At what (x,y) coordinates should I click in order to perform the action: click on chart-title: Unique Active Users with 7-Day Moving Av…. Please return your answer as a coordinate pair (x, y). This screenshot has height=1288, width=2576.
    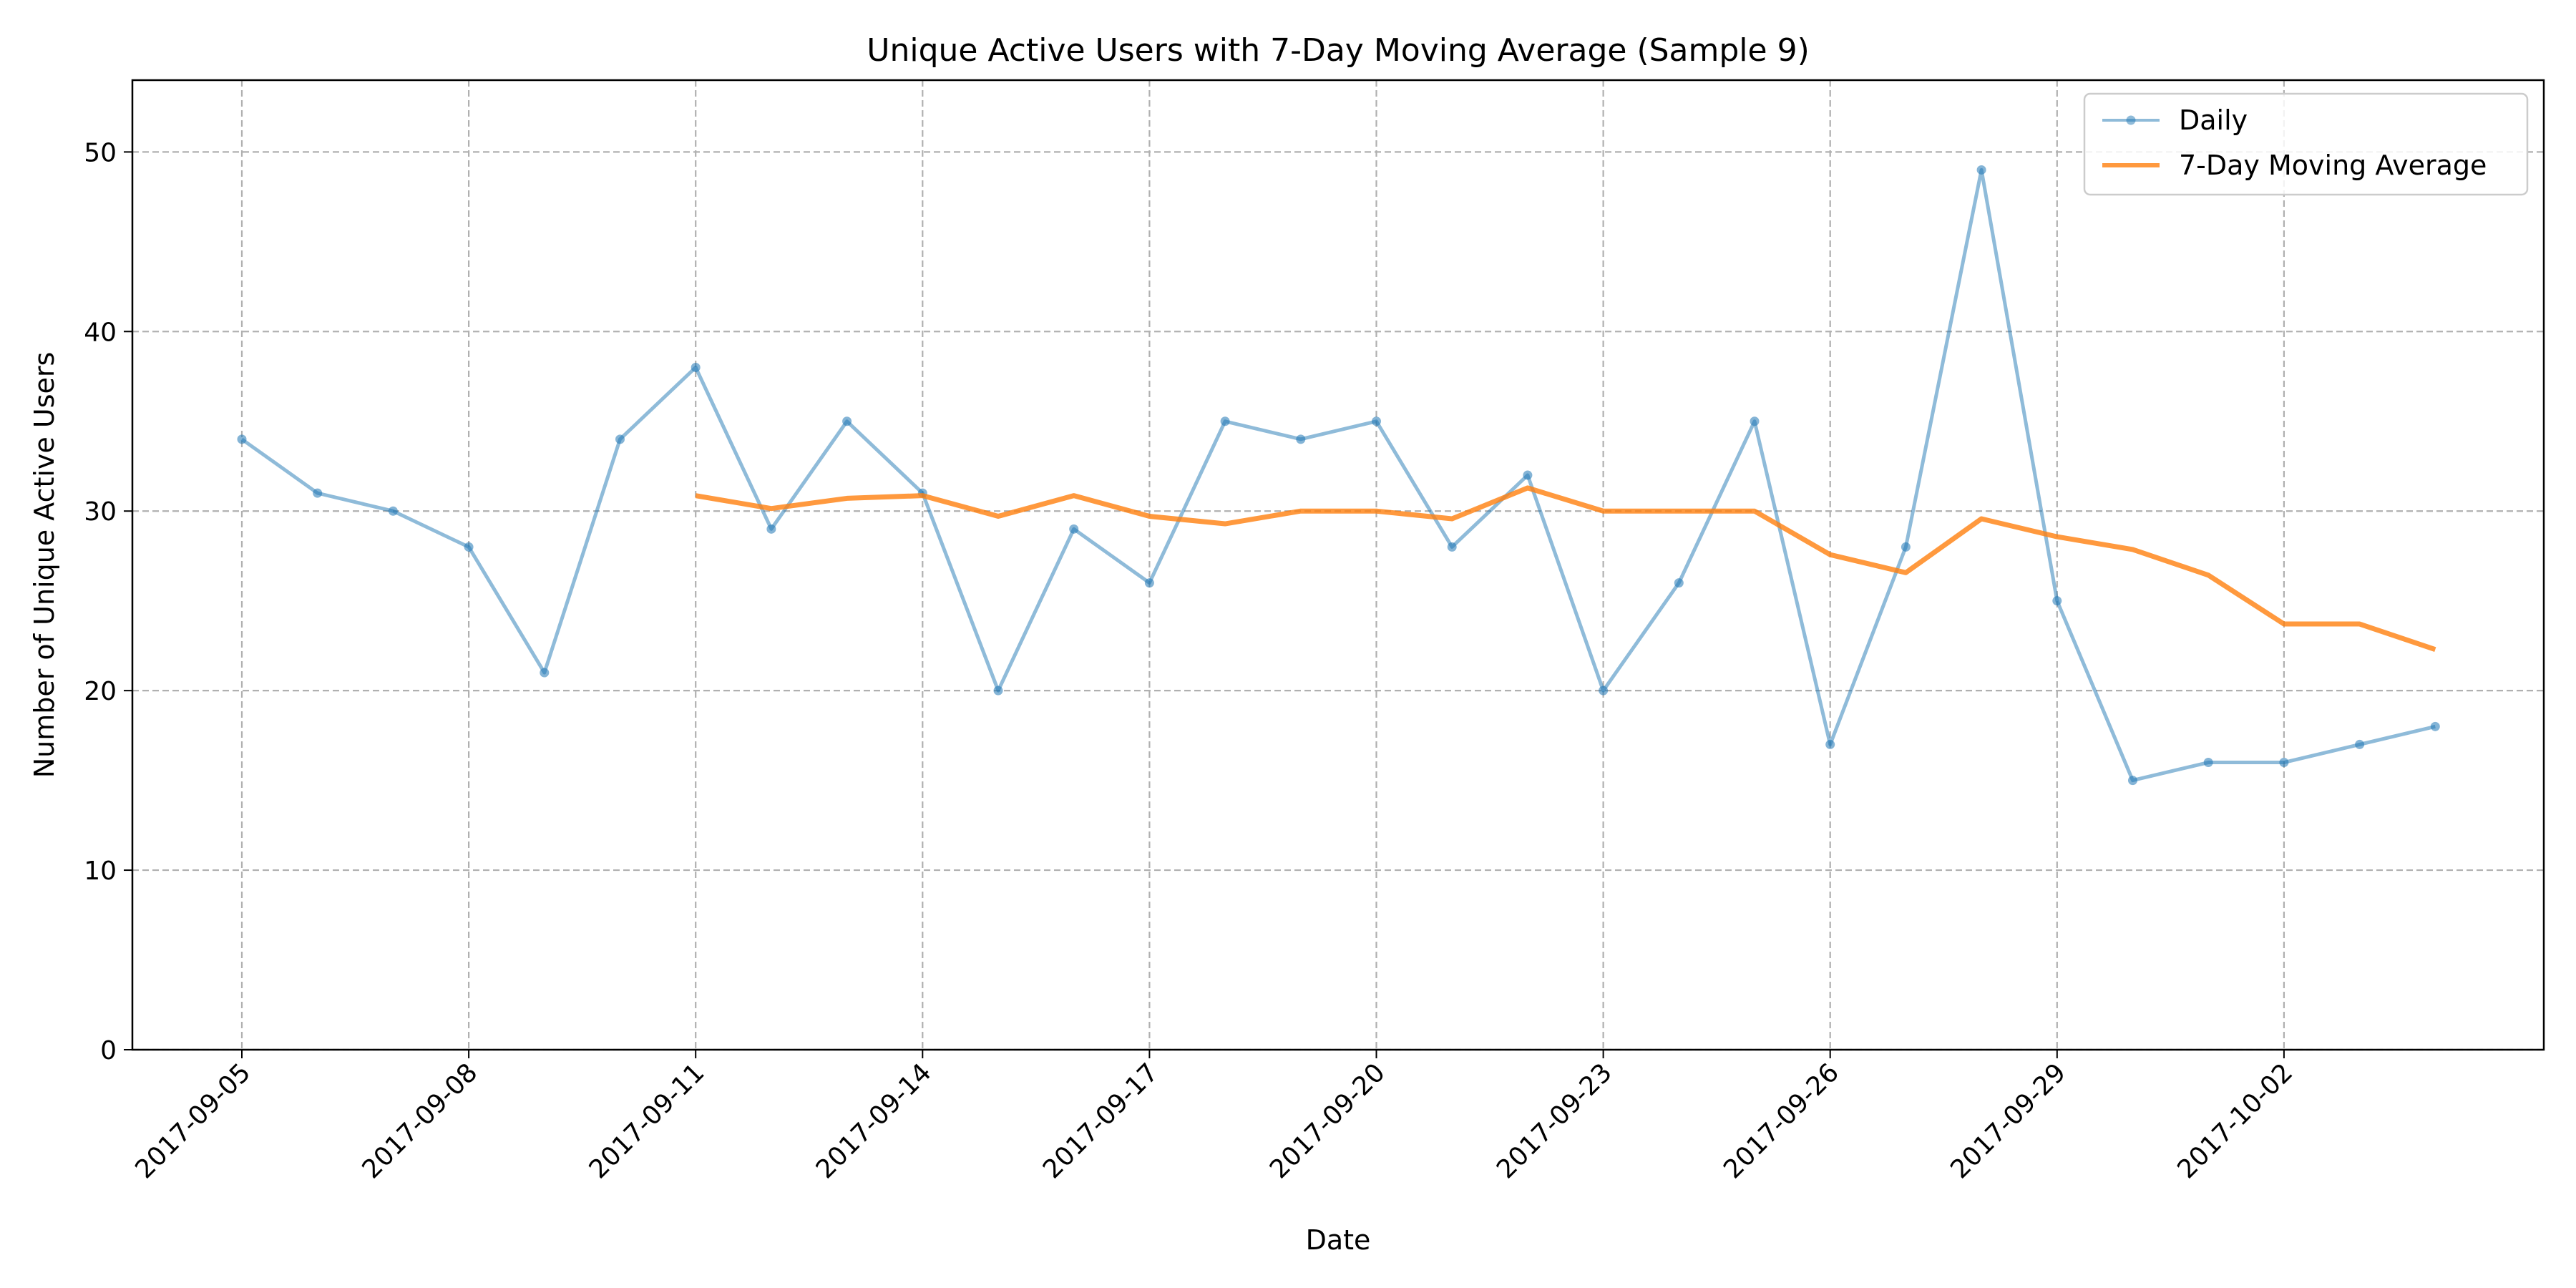
    Looking at the image, I should click on (1338, 50).